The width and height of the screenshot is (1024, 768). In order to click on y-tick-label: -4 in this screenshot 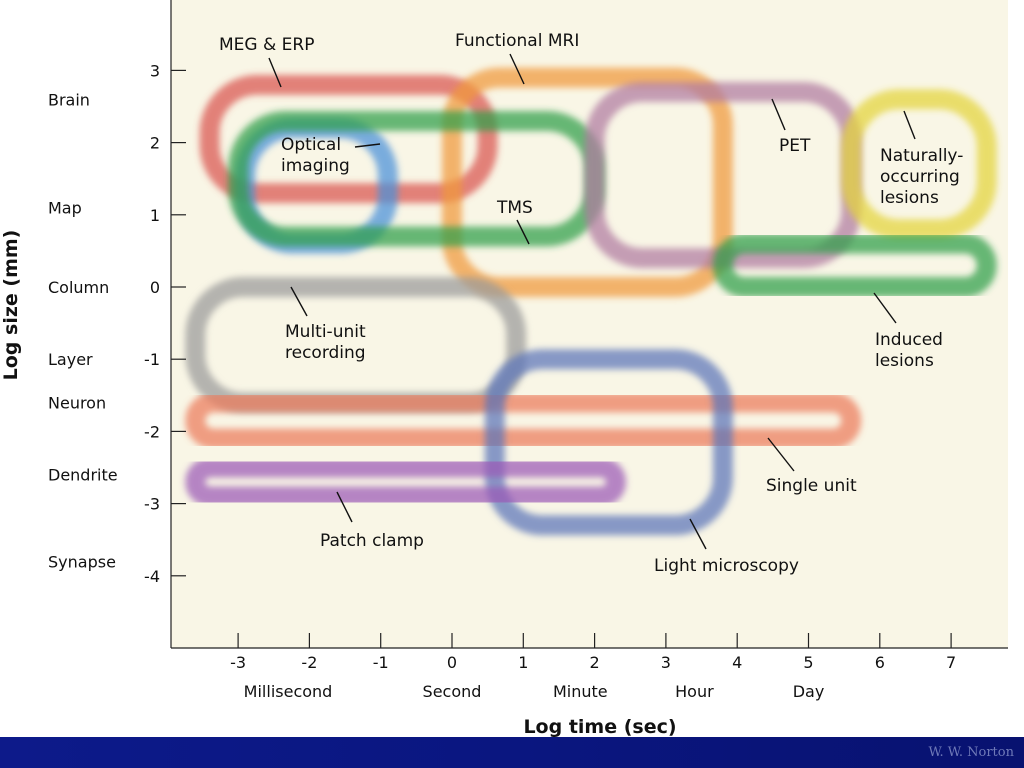, I will do `click(152, 576)`.